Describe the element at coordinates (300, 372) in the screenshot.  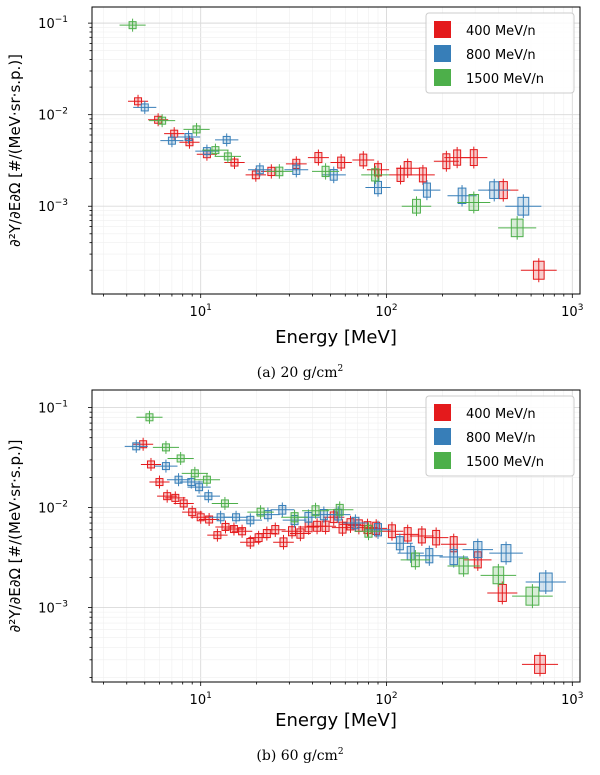
I see `figure-caption: (a) 20 g/cm2` at that location.